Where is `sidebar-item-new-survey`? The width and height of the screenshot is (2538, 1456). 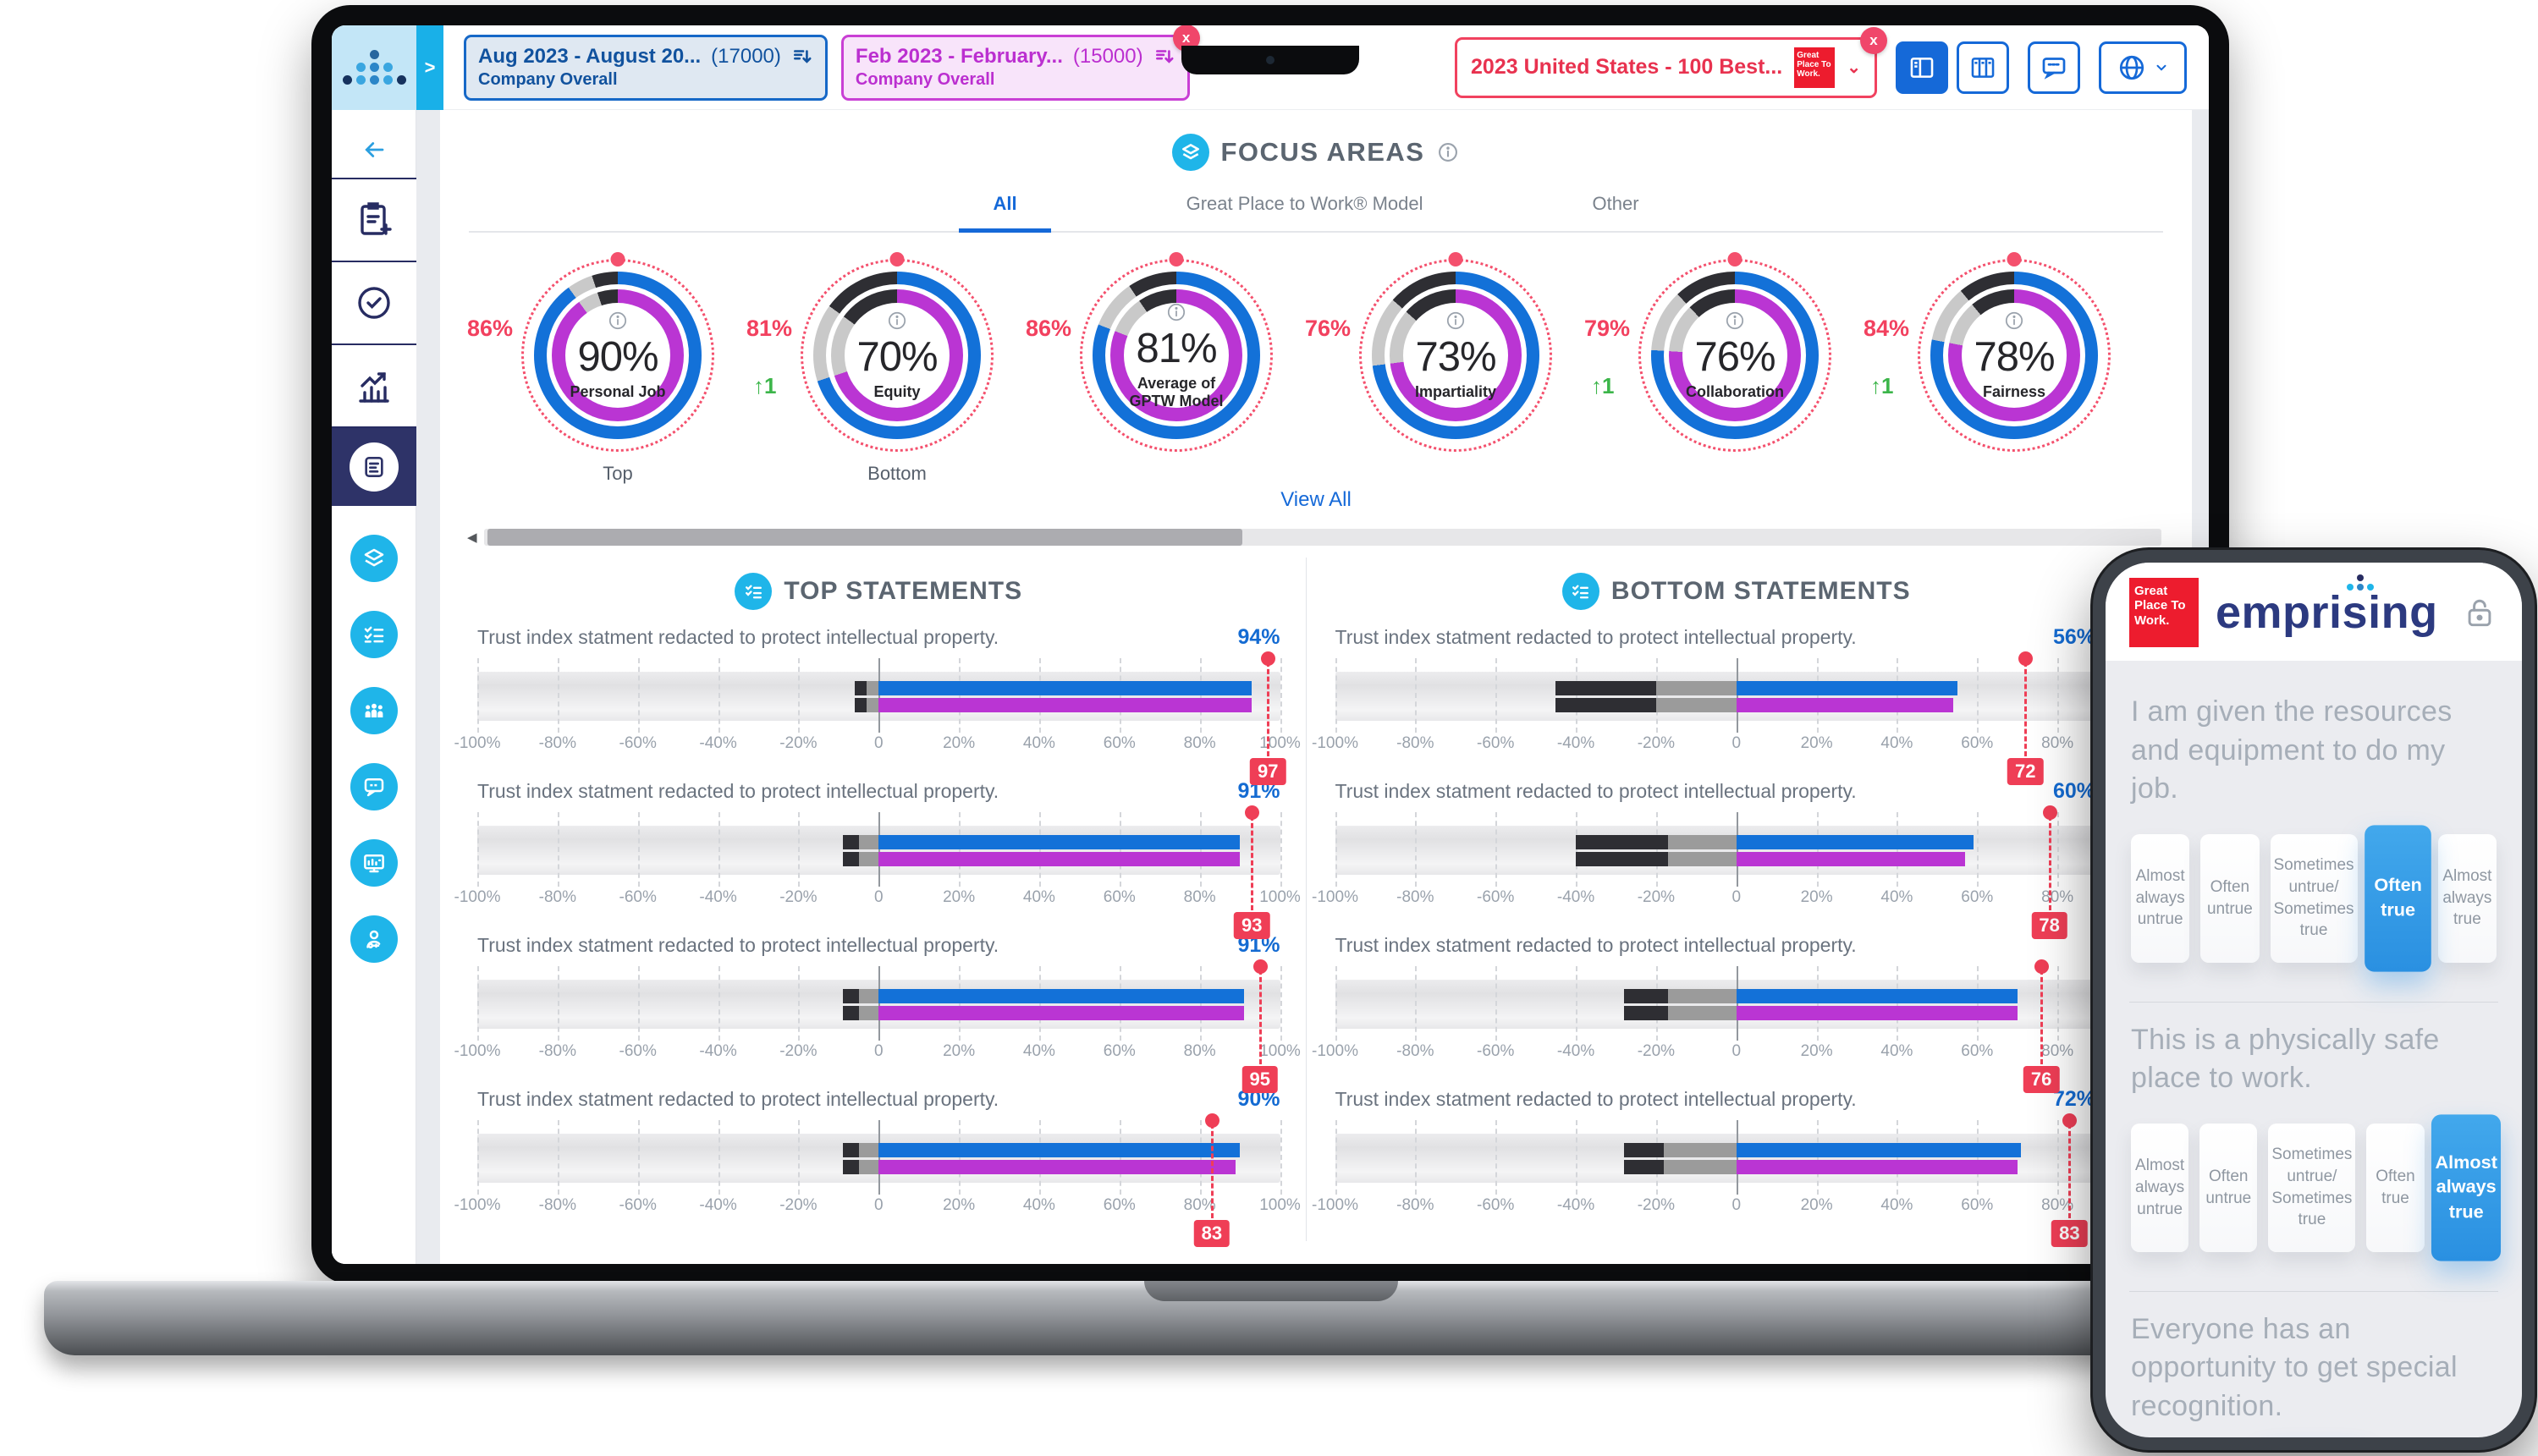
sidebar-item-new-survey is located at coordinates (374, 221).